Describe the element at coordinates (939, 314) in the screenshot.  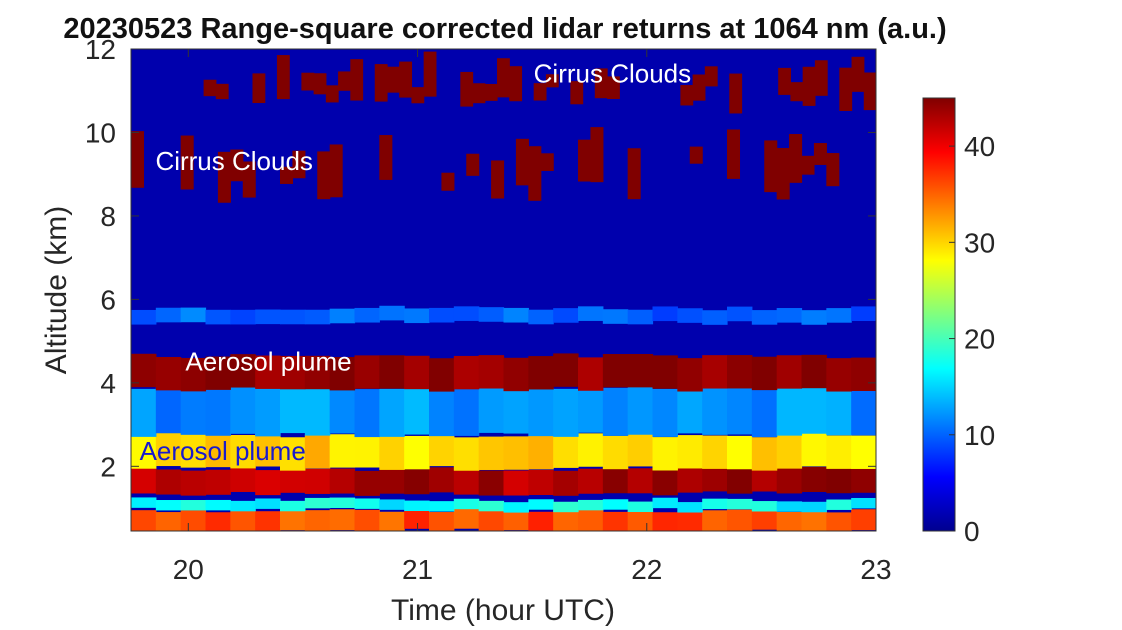
I see `colorbar` at that location.